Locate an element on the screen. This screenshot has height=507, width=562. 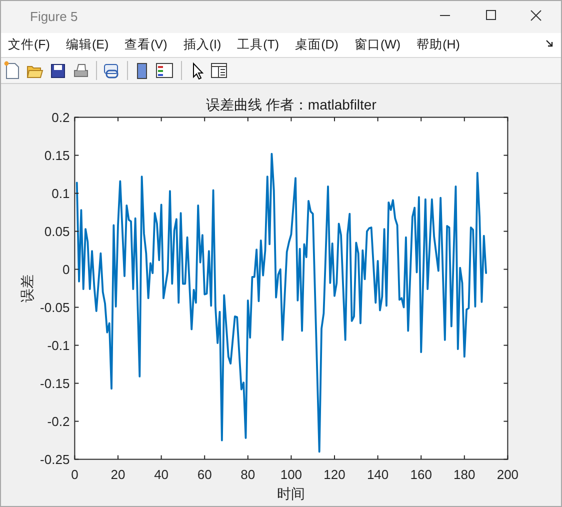
y-tick-label: 0 is located at coordinates (66, 269).